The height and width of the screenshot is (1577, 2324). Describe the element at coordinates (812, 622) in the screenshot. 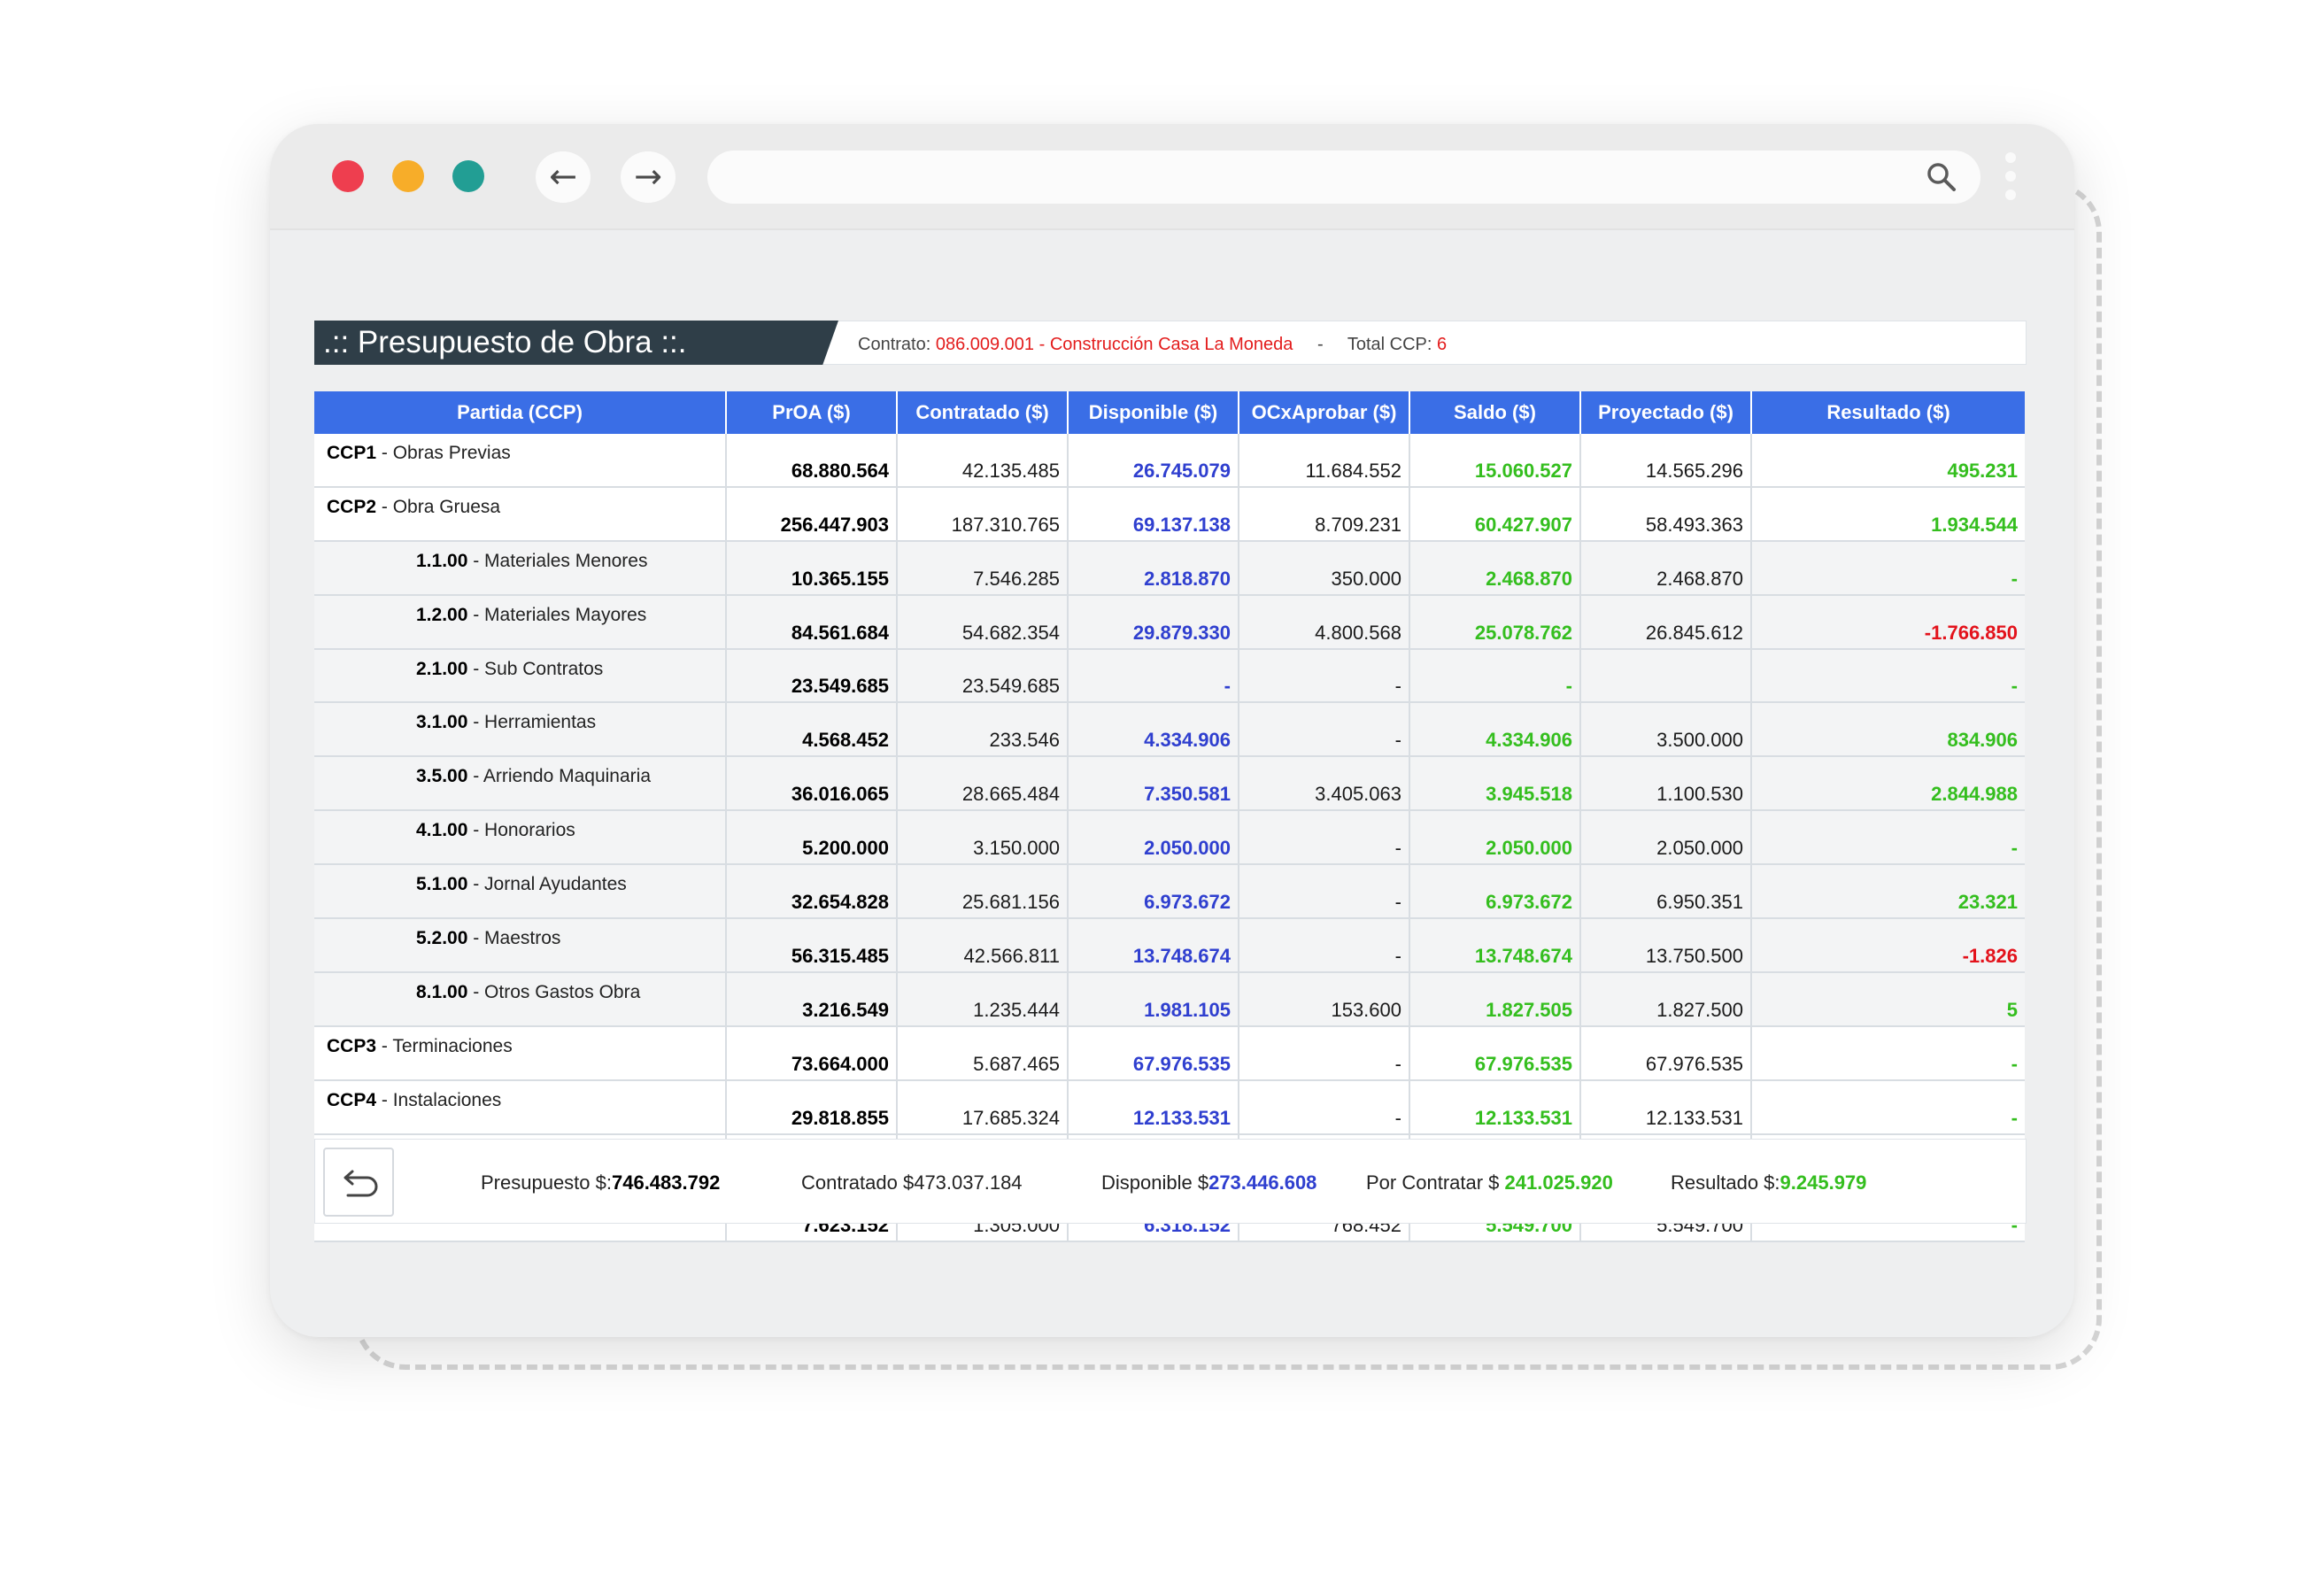

I see `proa-cell: 84.561.684` at that location.